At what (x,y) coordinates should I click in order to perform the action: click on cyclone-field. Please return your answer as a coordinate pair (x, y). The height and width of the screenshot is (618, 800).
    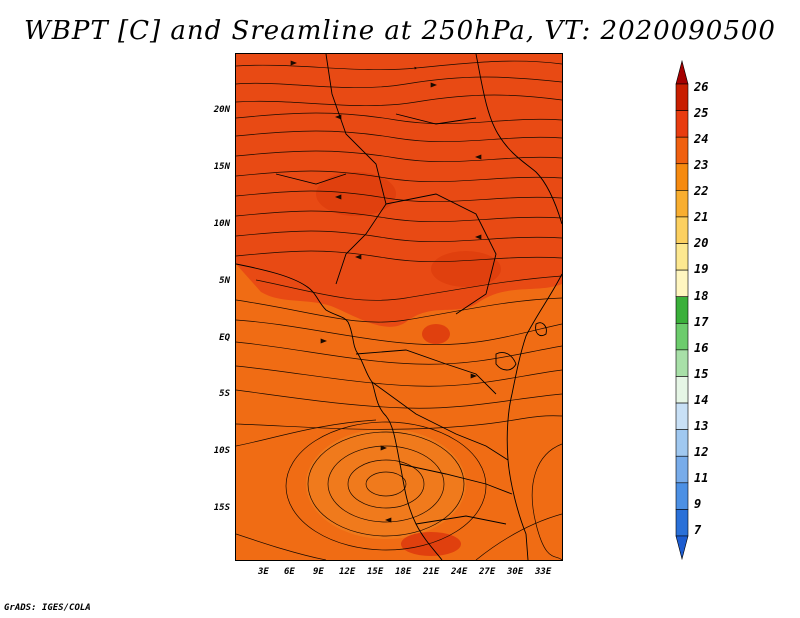
    Looking at the image, I should click on (386, 484).